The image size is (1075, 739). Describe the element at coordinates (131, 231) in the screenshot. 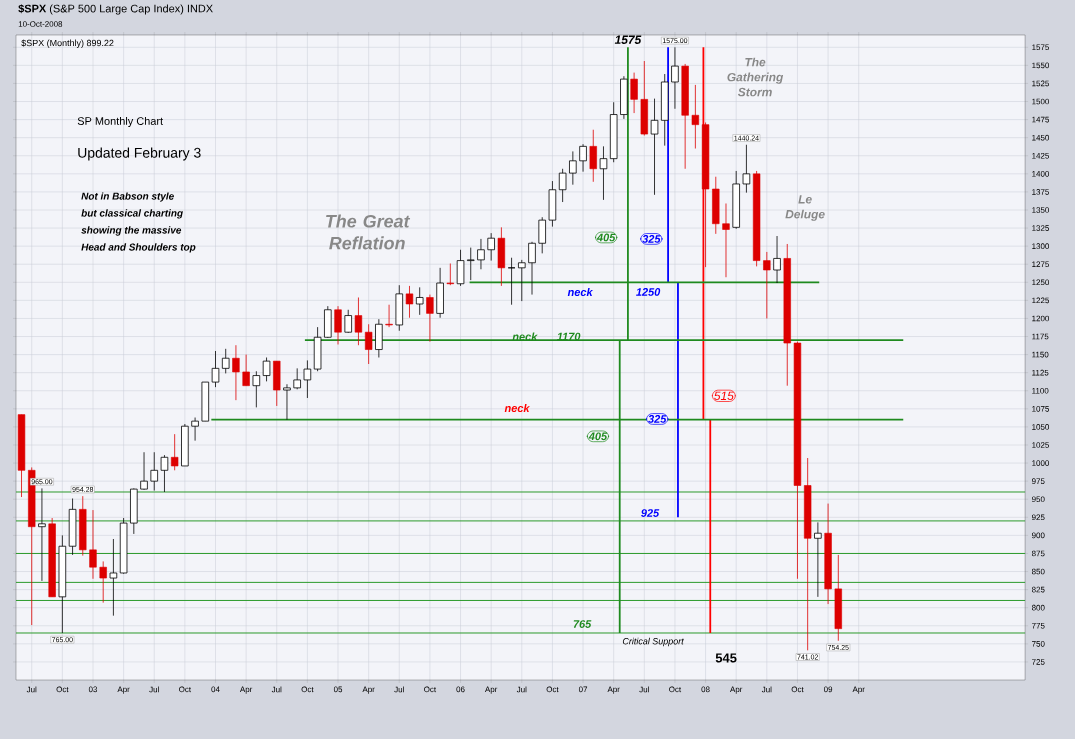

I see `annotation: showing the massive` at that location.